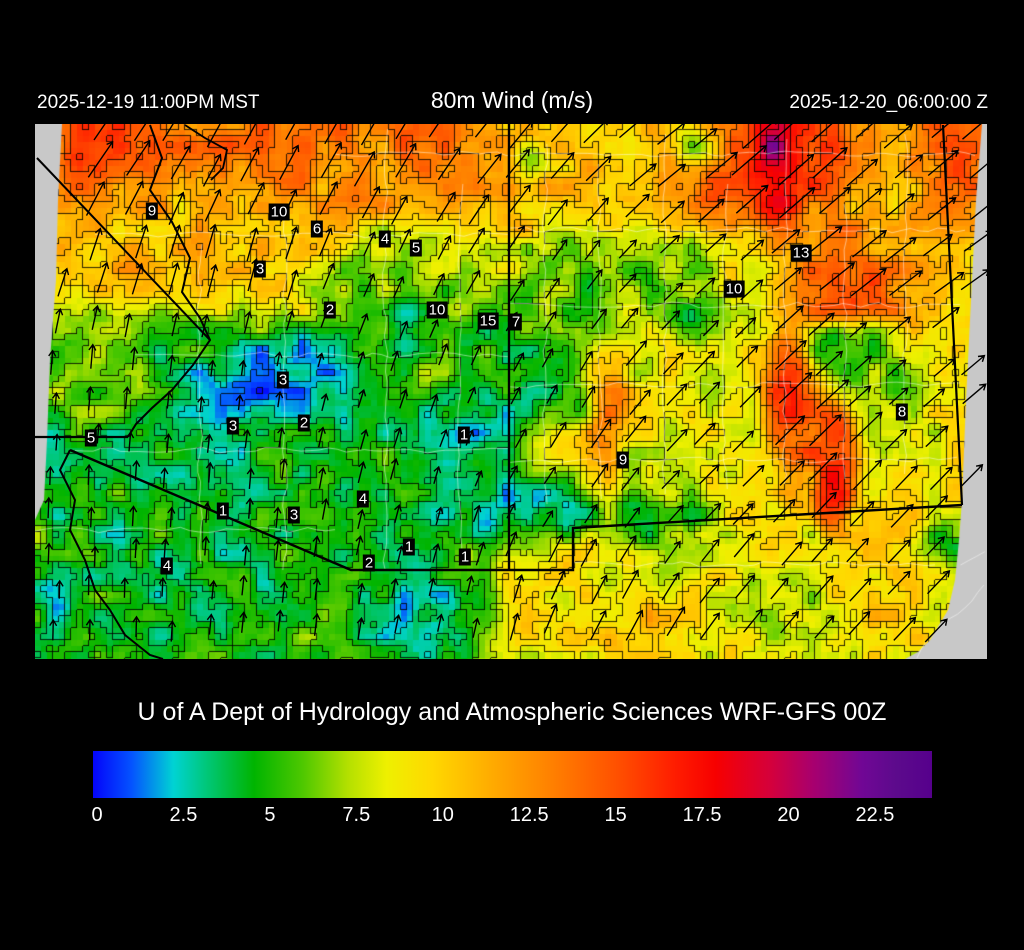 This screenshot has width=1024, height=950. Describe the element at coordinates (788, 815) in the screenshot. I see `colorbar-tick: 20` at that location.